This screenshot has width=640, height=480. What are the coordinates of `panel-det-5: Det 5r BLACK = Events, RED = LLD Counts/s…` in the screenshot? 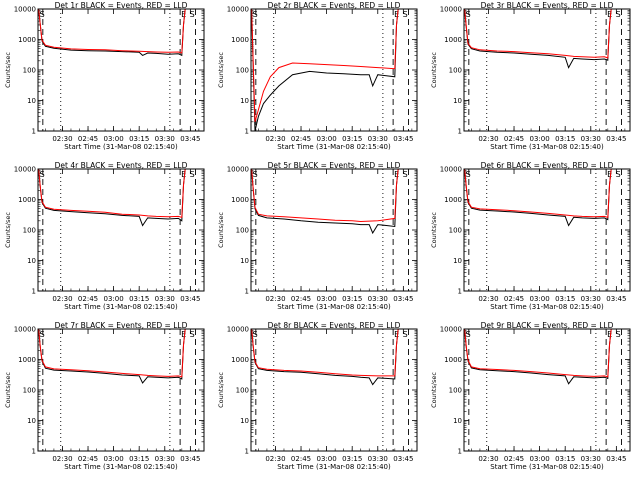 It's located at (317, 236).